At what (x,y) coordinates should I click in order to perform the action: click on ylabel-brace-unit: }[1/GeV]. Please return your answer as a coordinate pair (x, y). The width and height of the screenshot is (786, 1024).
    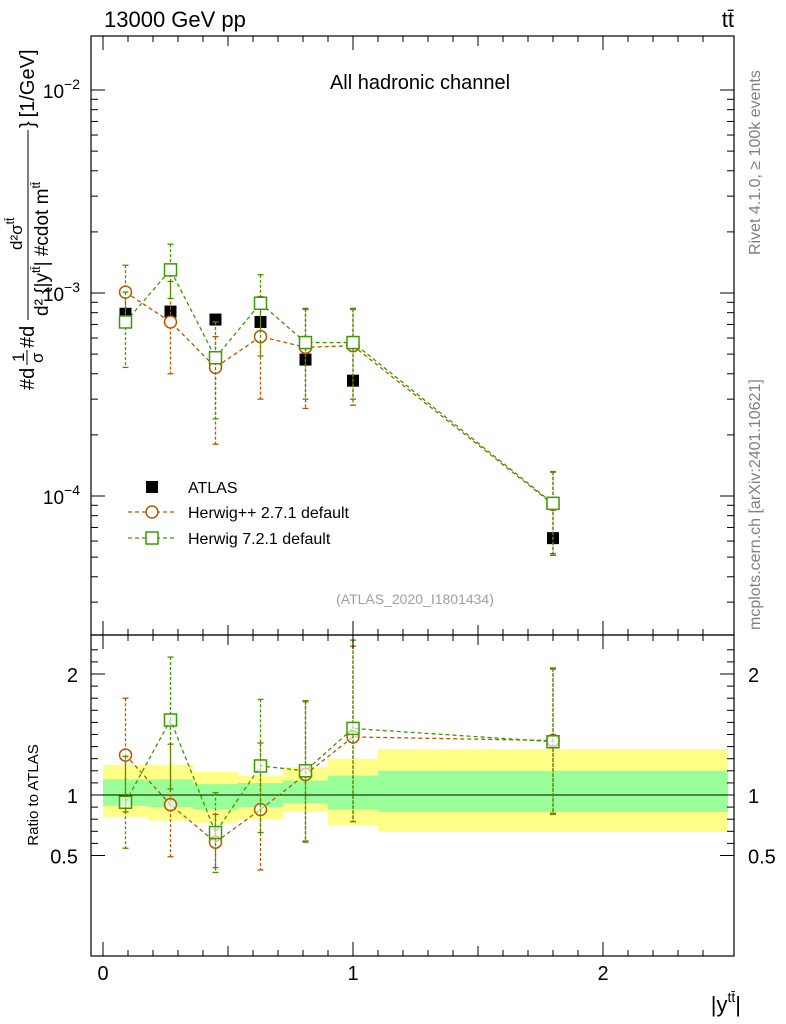
    Looking at the image, I should click on (28, 89).